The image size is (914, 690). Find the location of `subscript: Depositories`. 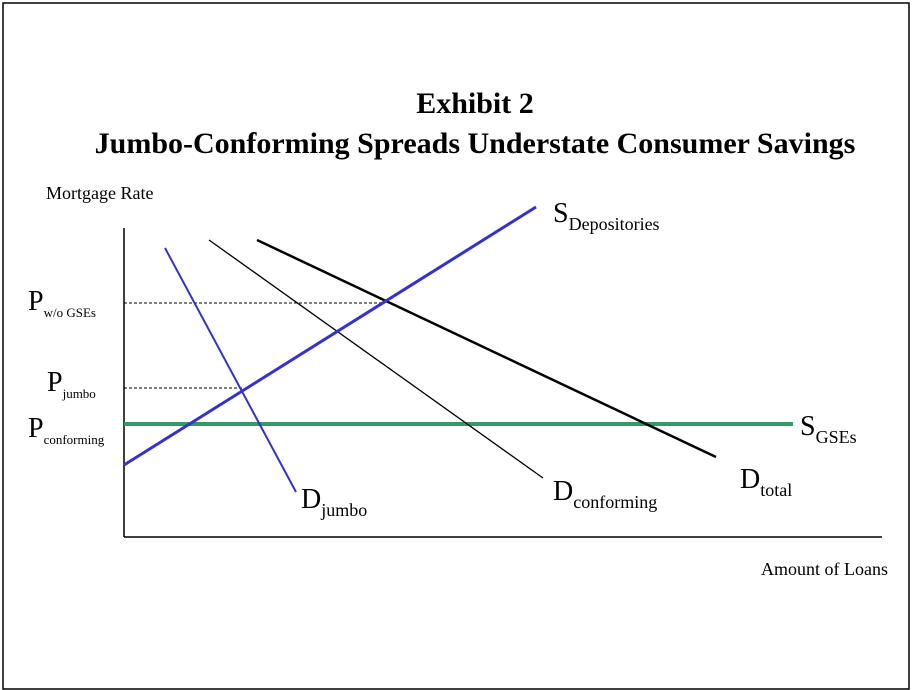

subscript: Depositories is located at coordinates (614, 224).